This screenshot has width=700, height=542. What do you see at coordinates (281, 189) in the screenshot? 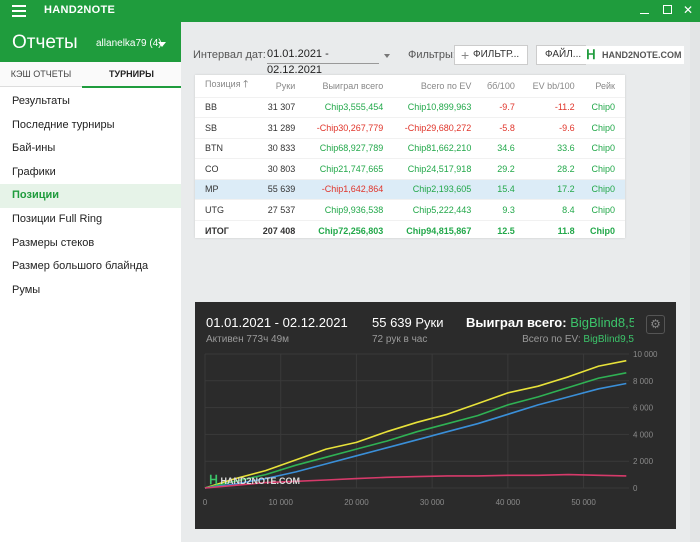
I see `table-cell-hands: 55 639` at bounding box center [281, 189].